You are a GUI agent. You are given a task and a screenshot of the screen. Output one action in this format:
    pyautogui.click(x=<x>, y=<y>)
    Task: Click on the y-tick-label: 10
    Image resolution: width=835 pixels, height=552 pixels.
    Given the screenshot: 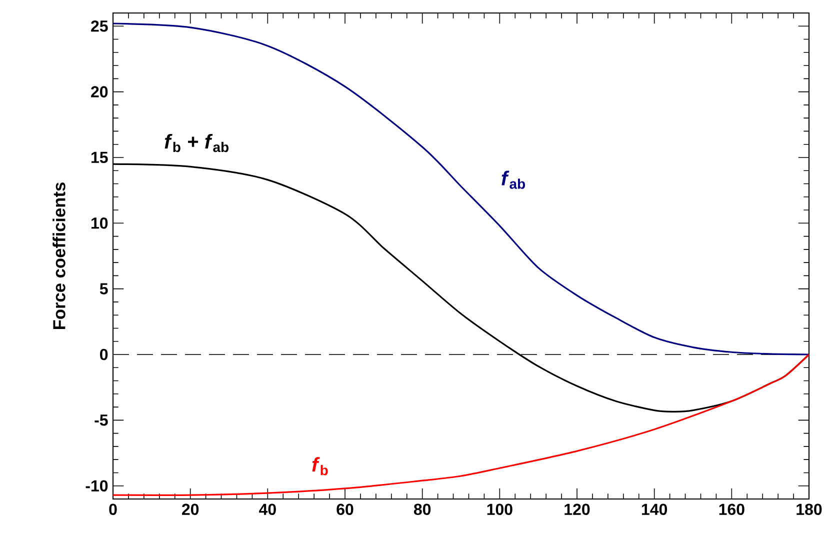 What is the action you would take?
    pyautogui.click(x=100, y=223)
    